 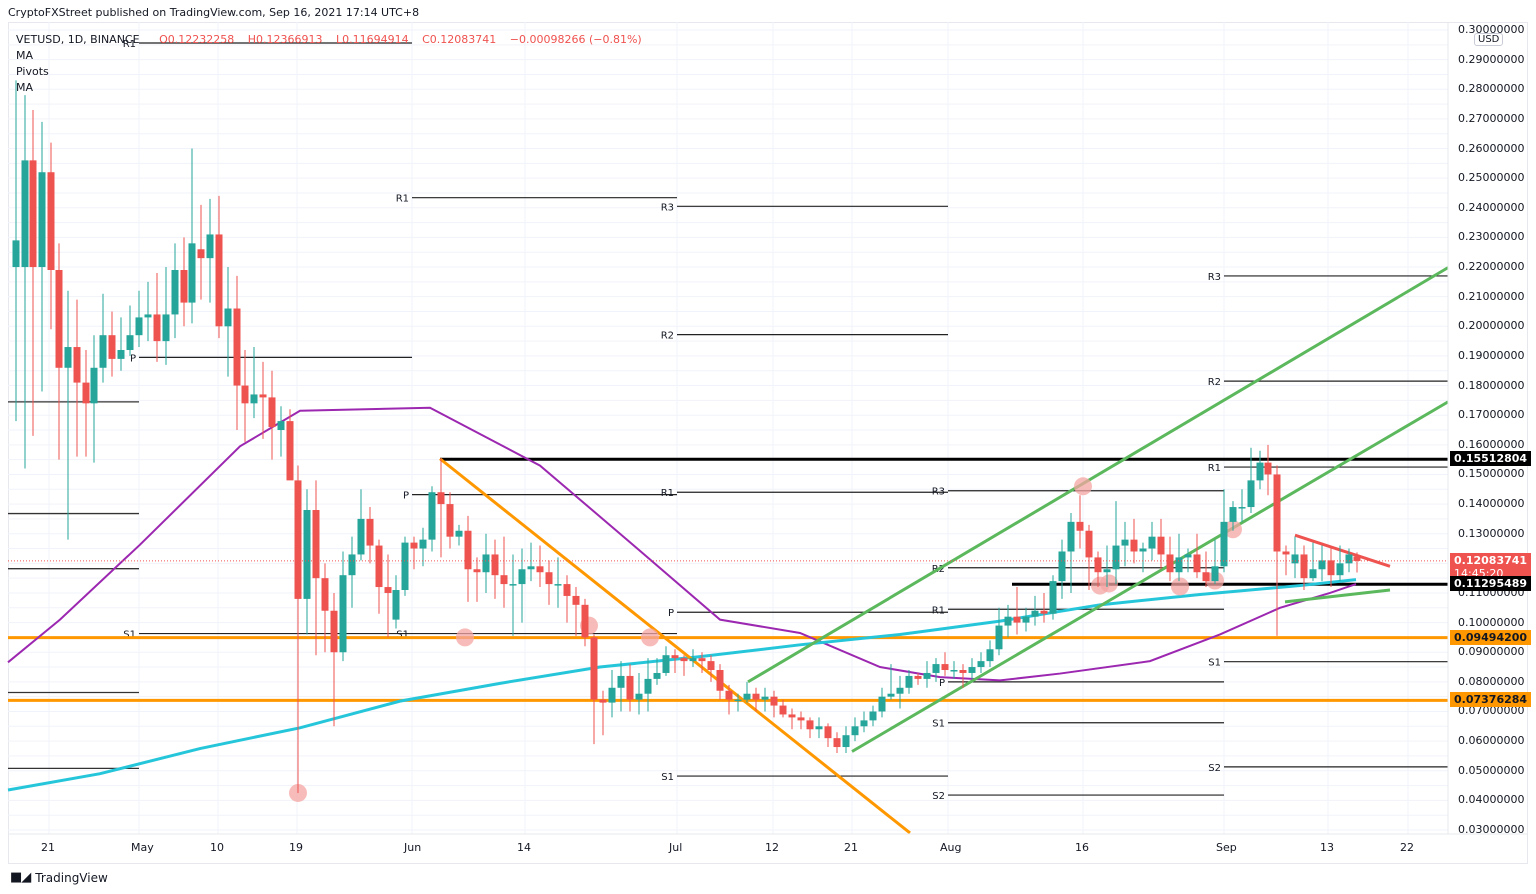 I want to click on price-tick: 0.13000000, so click(x=1491, y=533).